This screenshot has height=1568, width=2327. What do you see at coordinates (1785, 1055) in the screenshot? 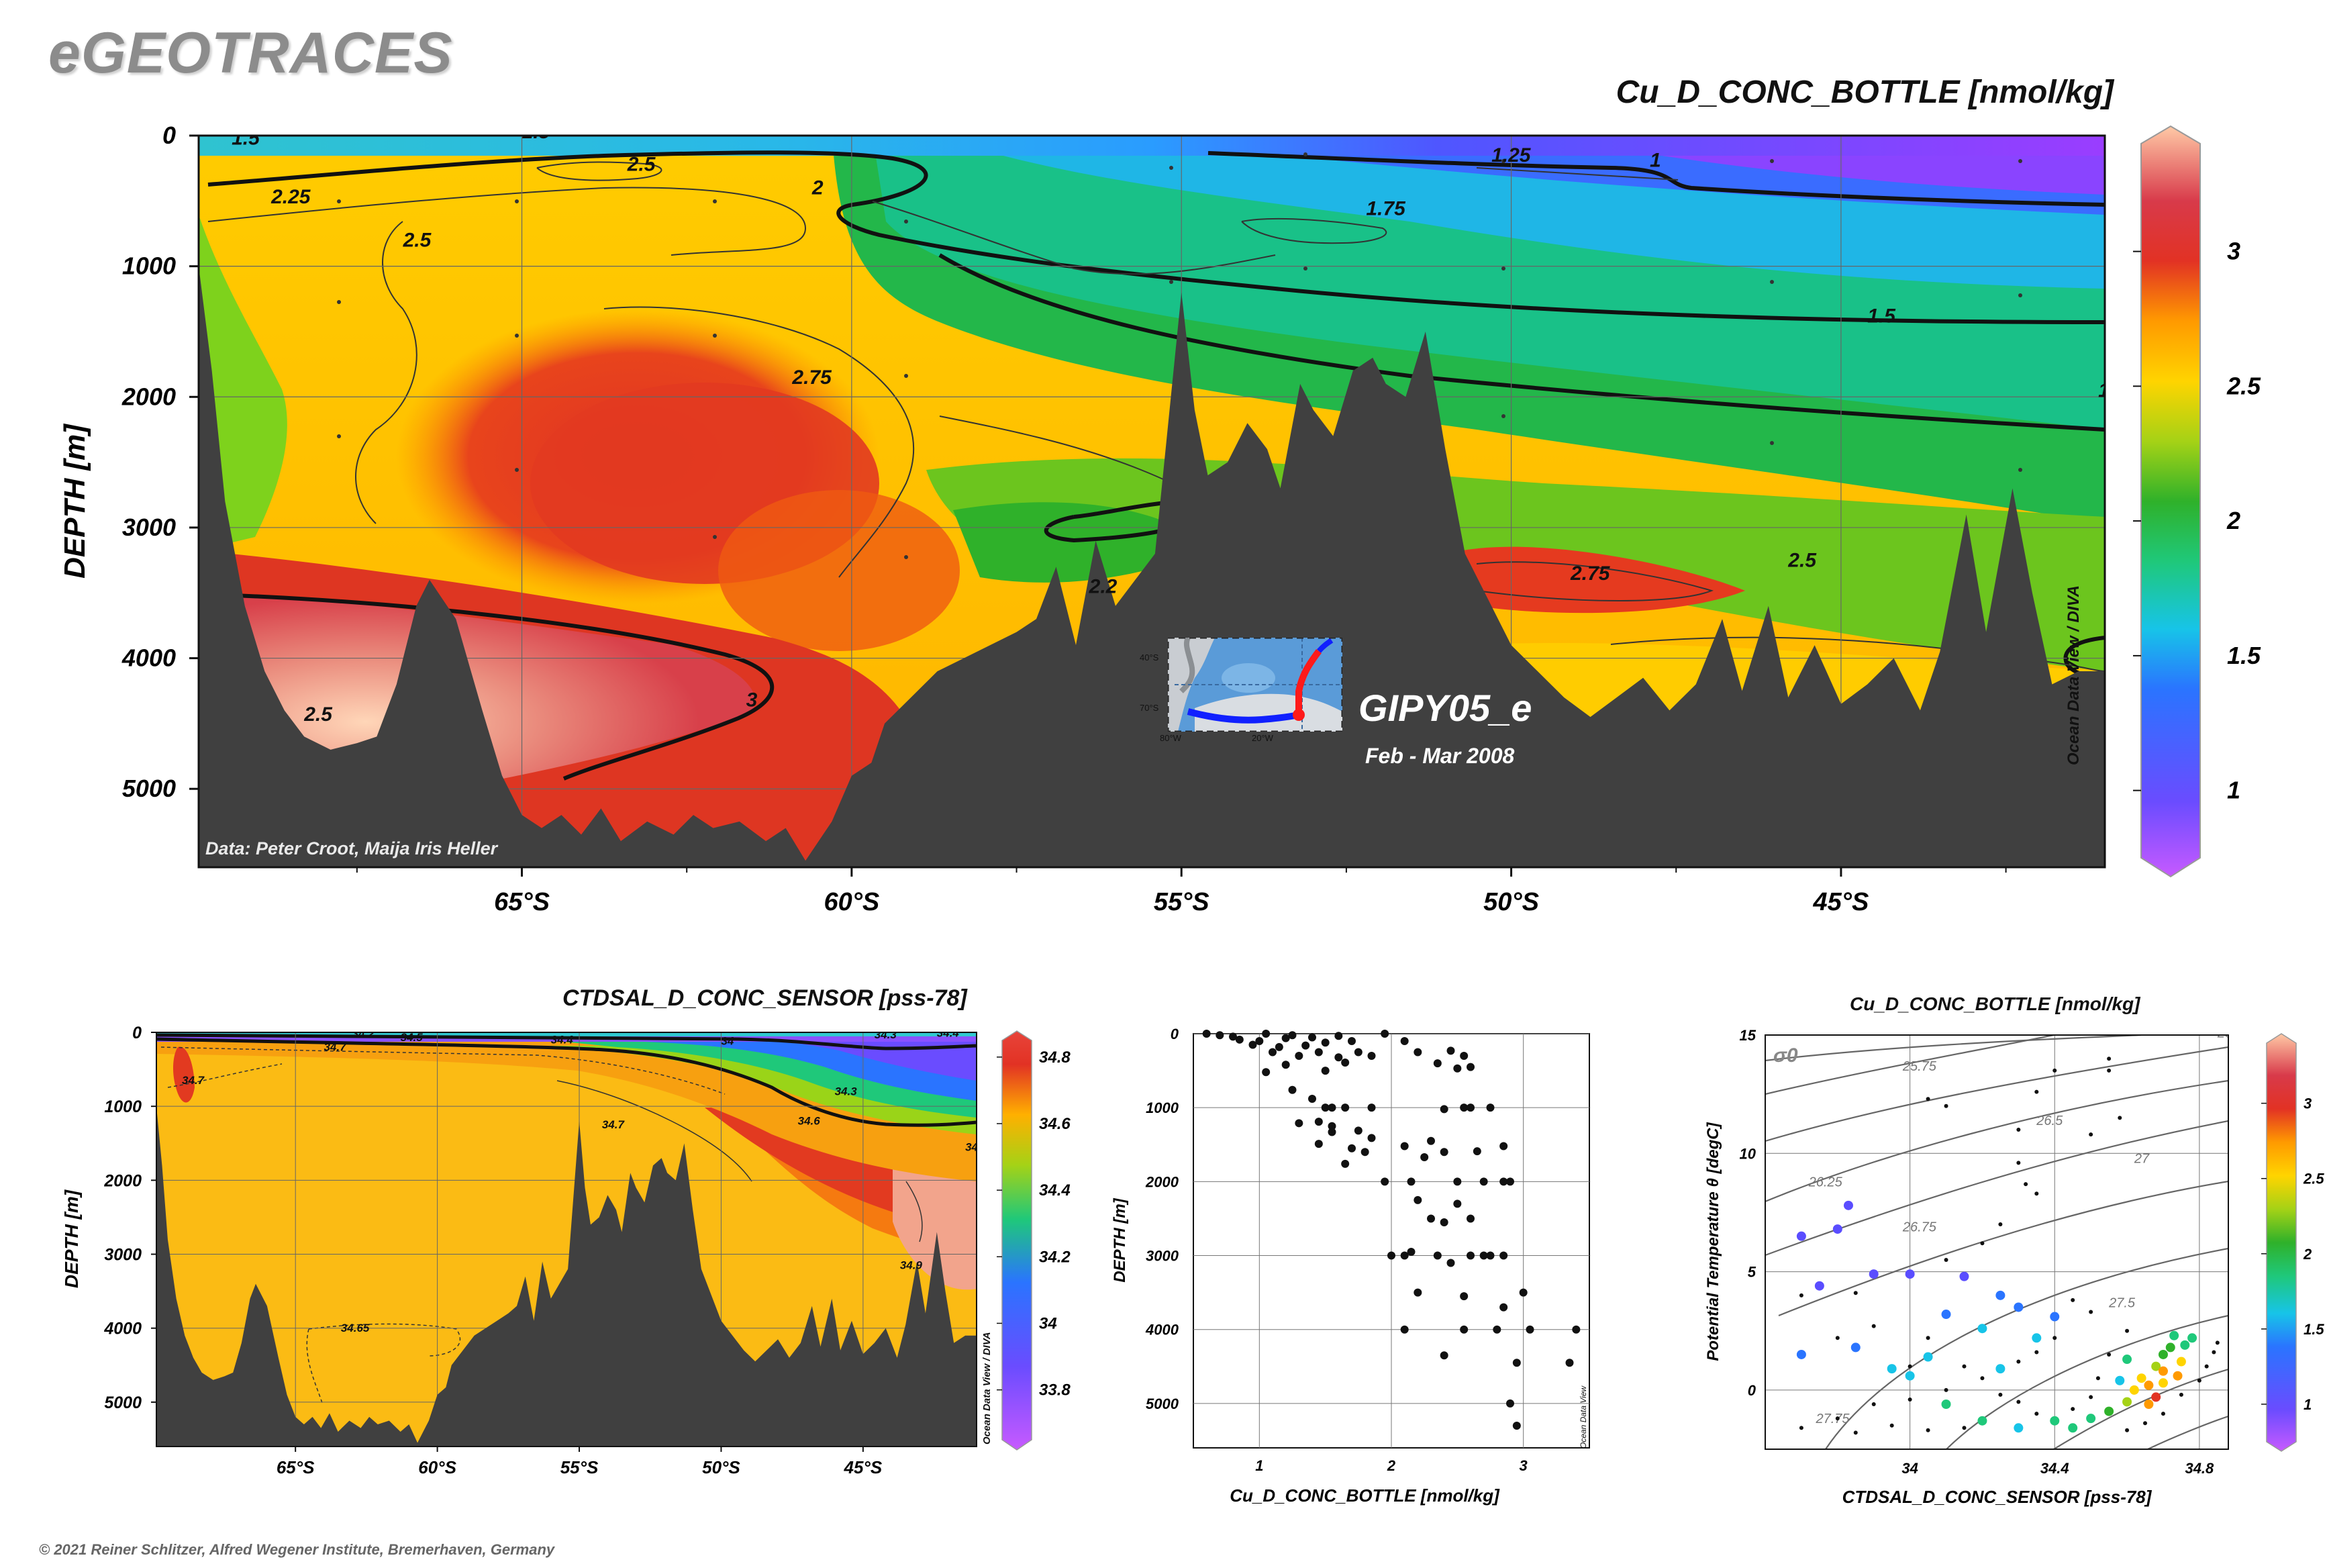
I see `ts-density-label: σ0` at bounding box center [1785, 1055].